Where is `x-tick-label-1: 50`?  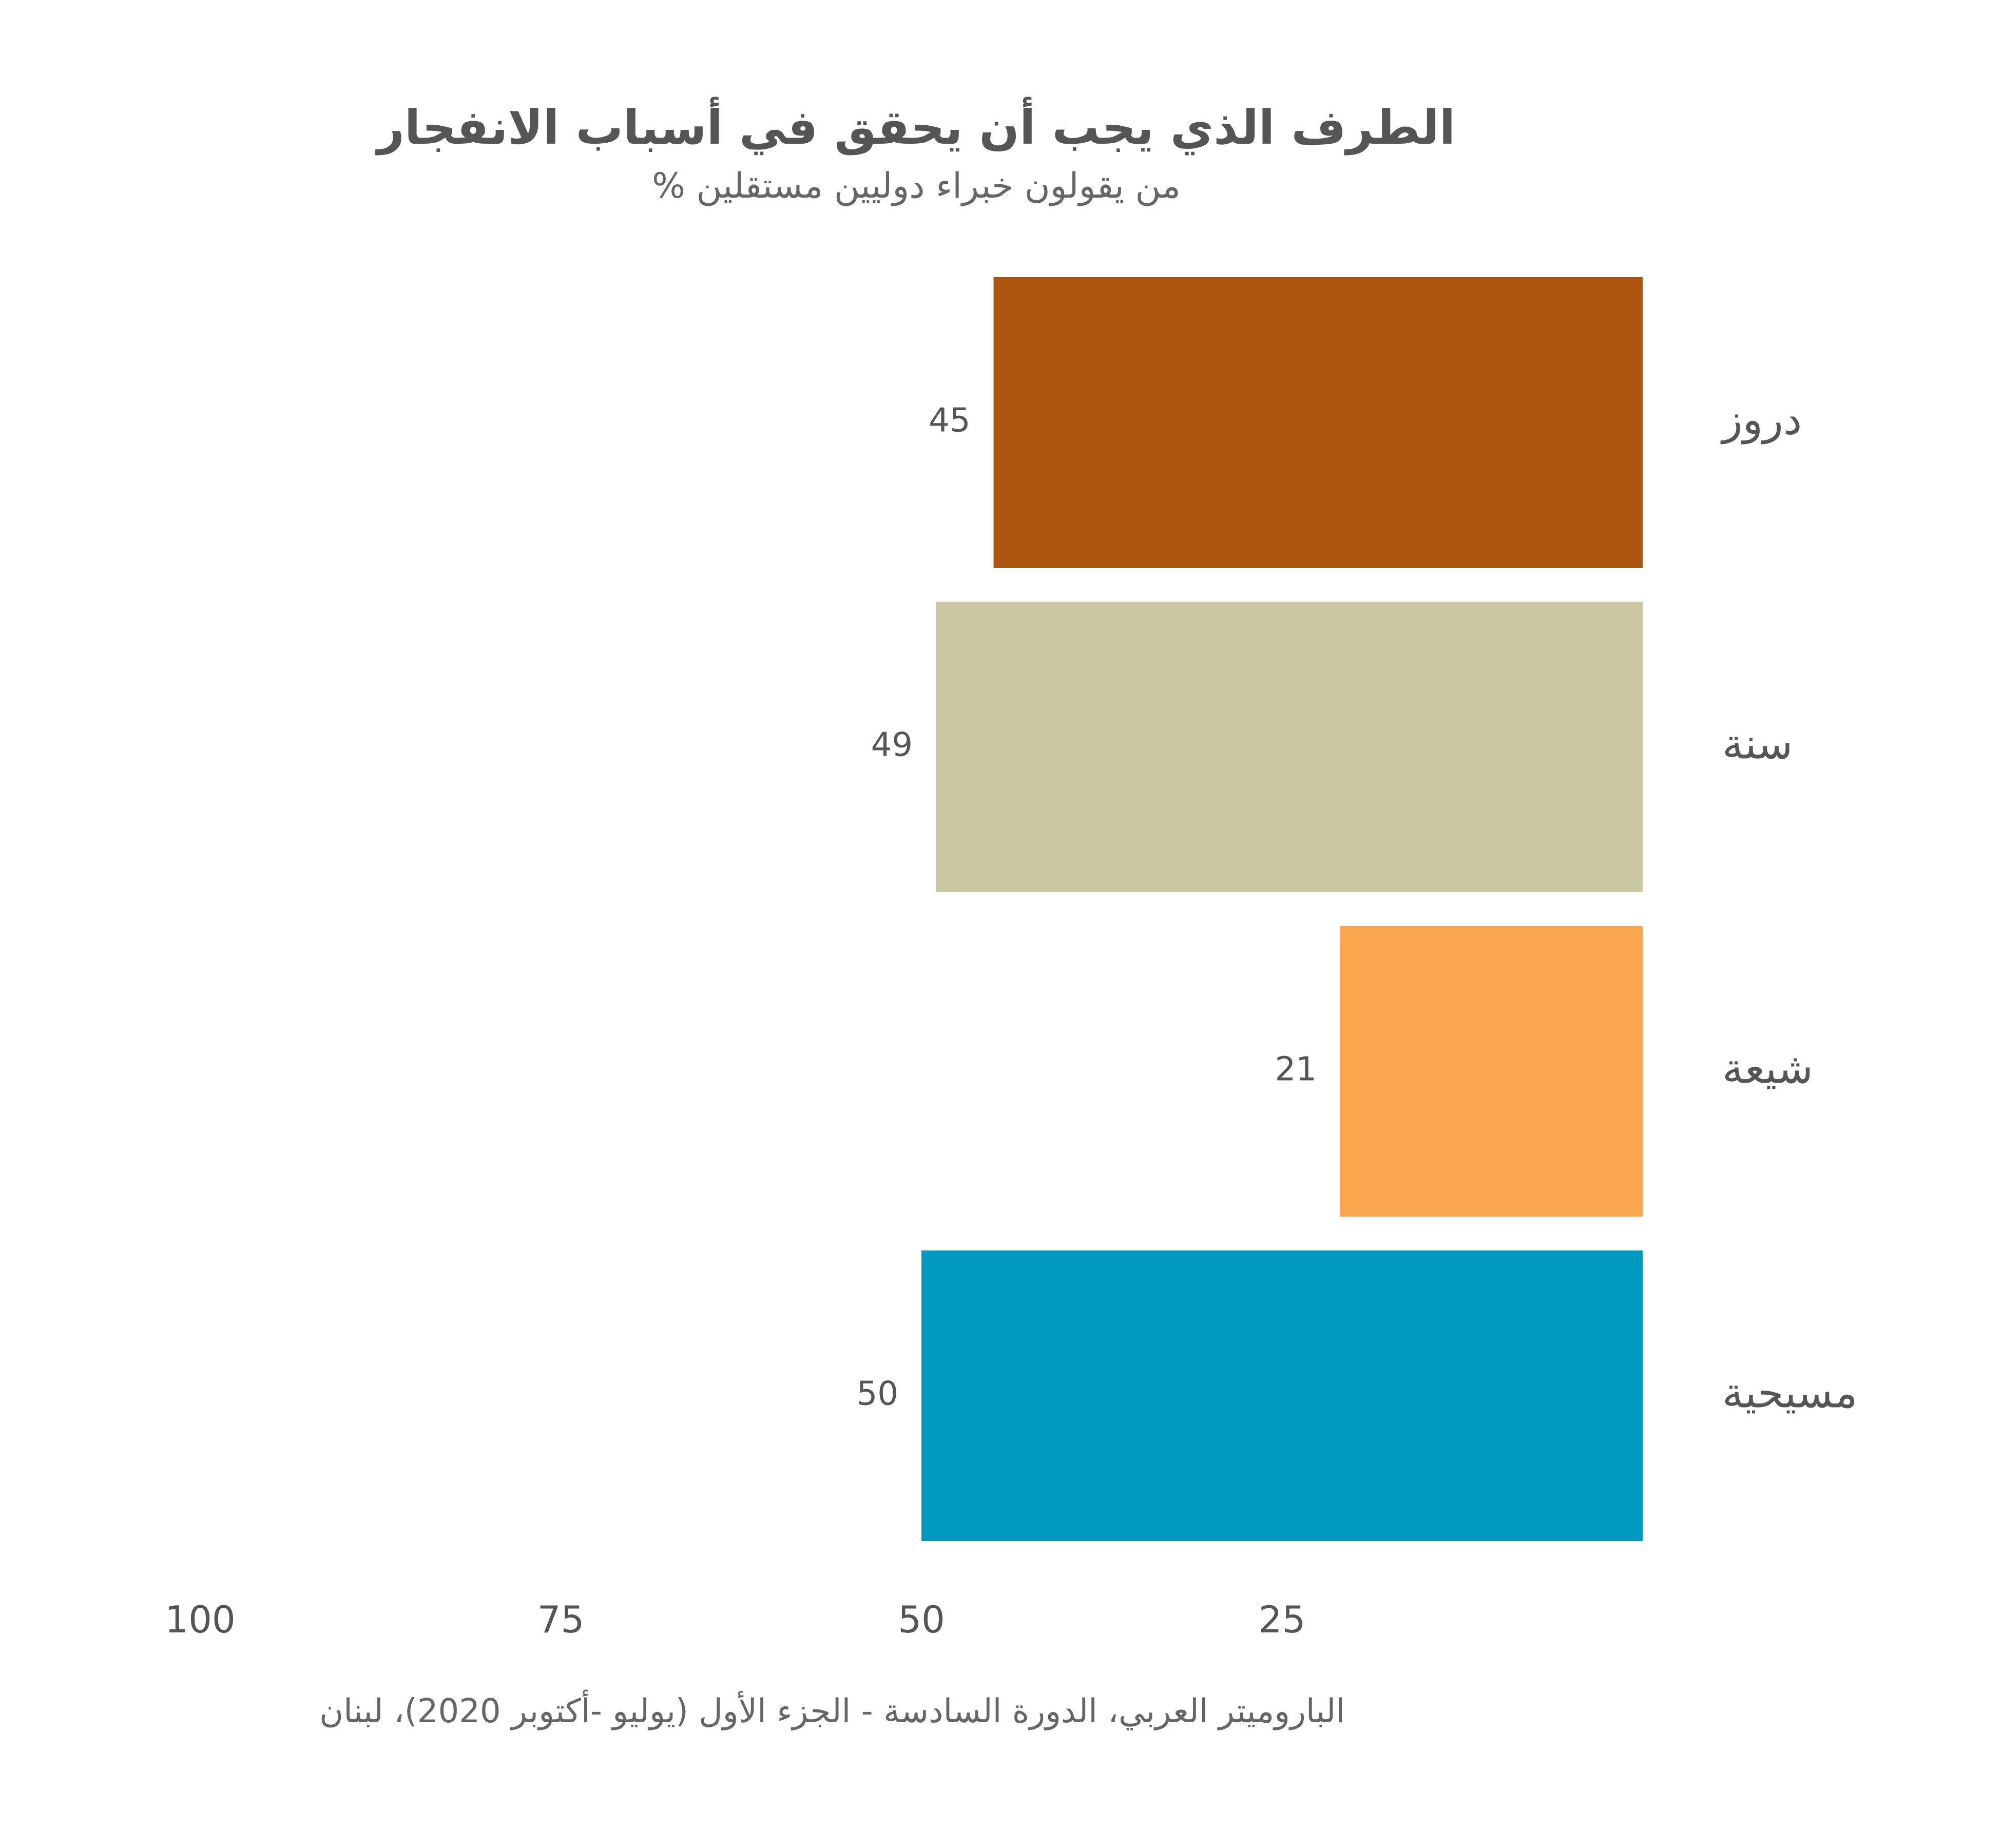
x-tick-label-1: 50 is located at coordinates (921, 1619).